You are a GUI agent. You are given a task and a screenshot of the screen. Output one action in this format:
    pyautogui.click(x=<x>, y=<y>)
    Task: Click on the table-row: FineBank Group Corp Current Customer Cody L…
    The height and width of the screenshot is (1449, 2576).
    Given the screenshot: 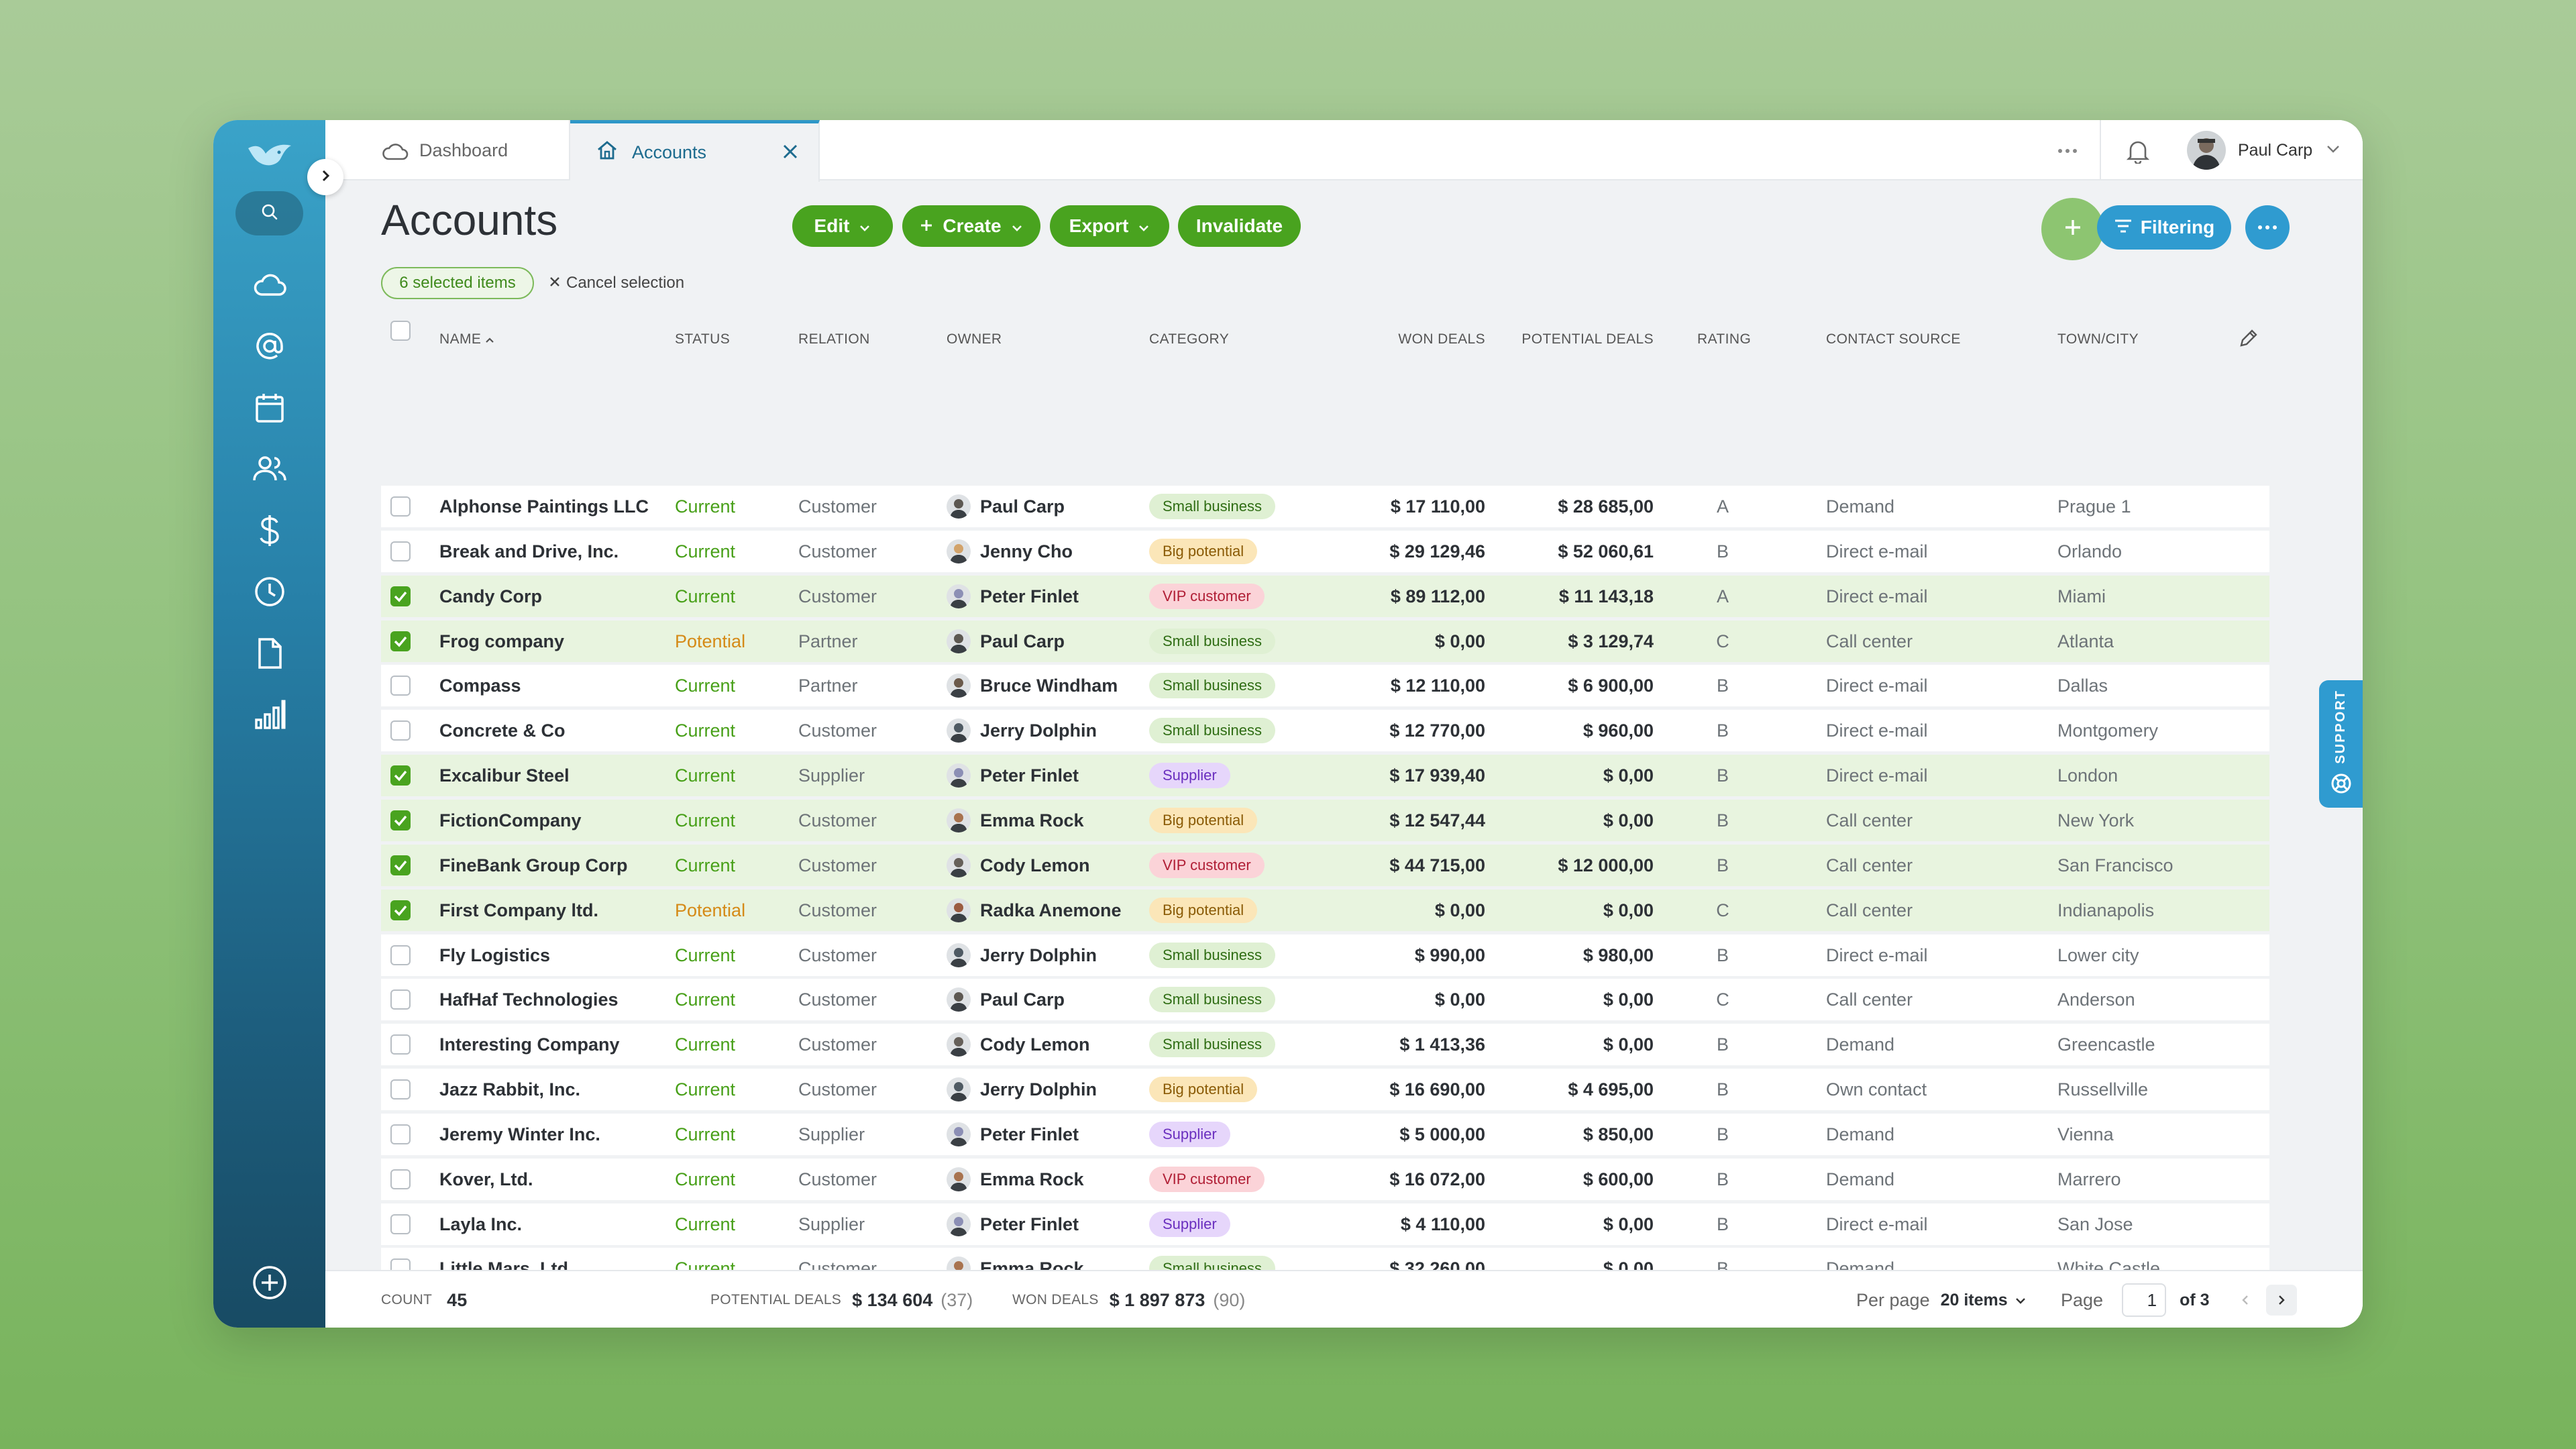 What is the action you would take?
    pyautogui.click(x=1325, y=865)
    